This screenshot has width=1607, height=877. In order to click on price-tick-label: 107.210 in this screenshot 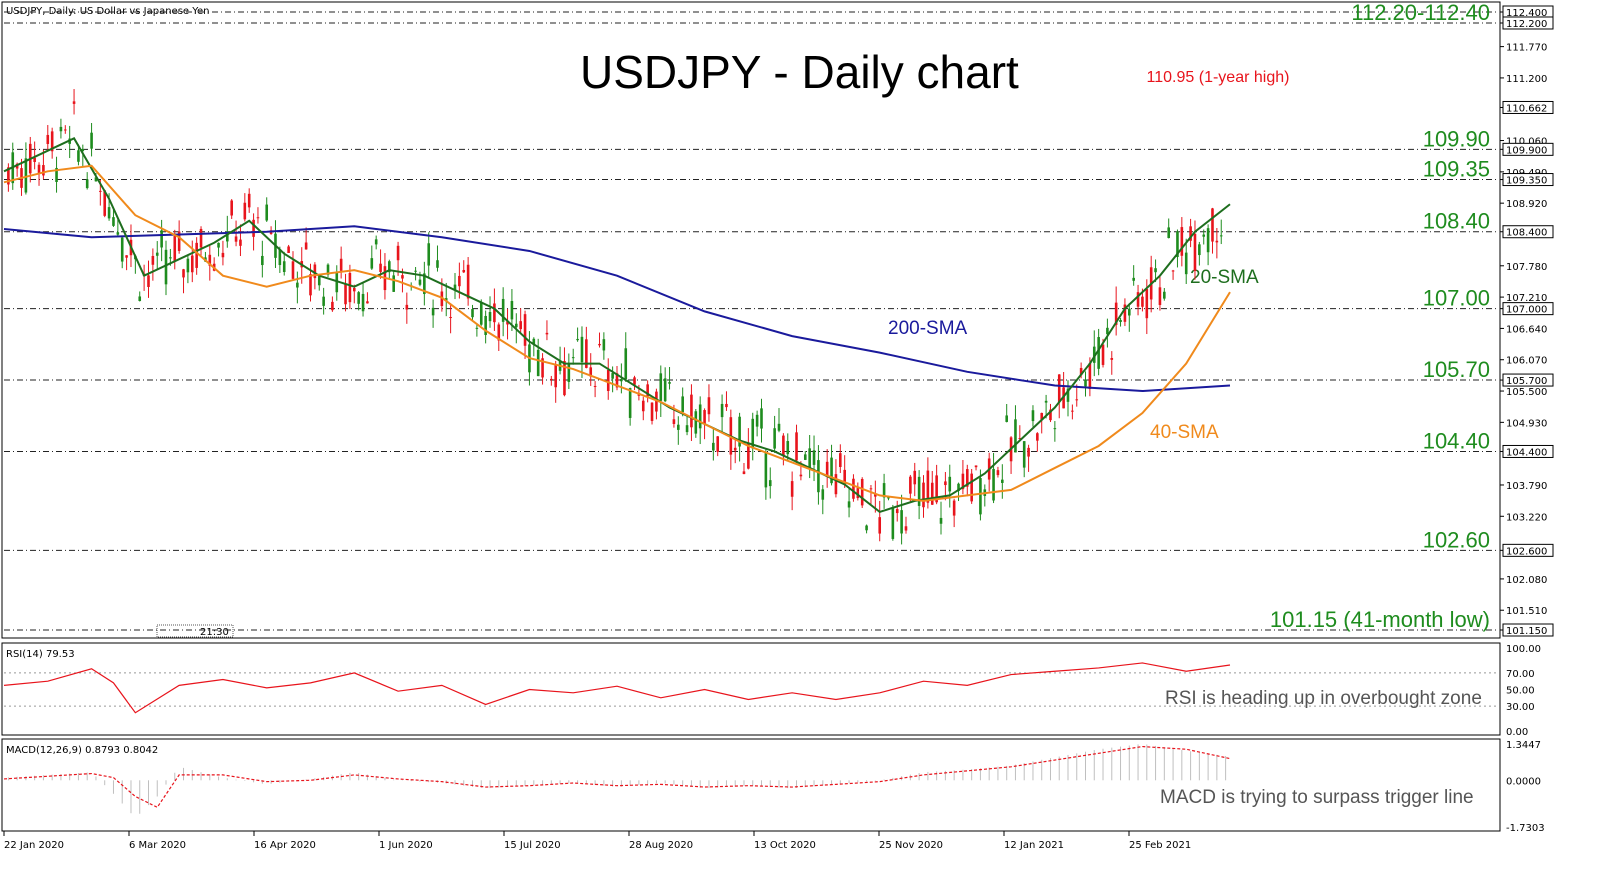, I will do `click(1526, 298)`.